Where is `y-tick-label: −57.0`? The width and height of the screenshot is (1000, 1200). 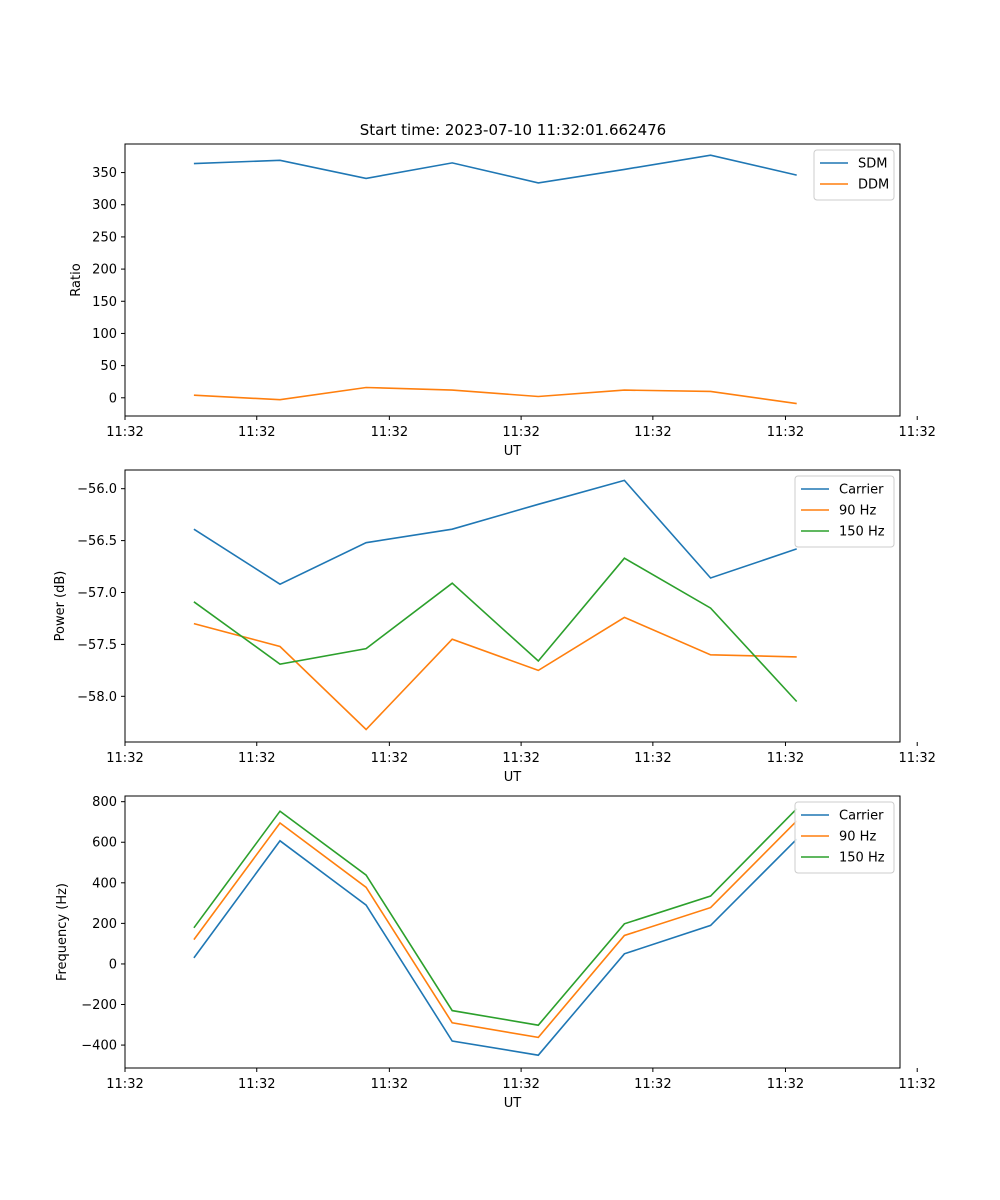 y-tick-label: −57.0 is located at coordinates (97, 593).